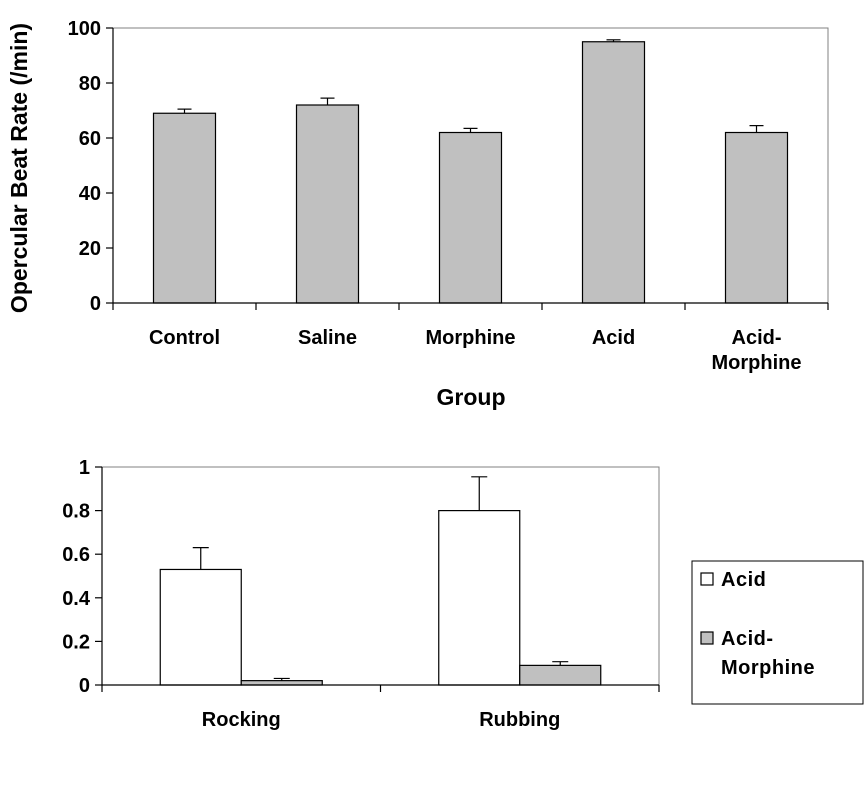 This screenshot has height=786, width=867. I want to click on chart1-y-tick-label: 60, so click(90, 139).